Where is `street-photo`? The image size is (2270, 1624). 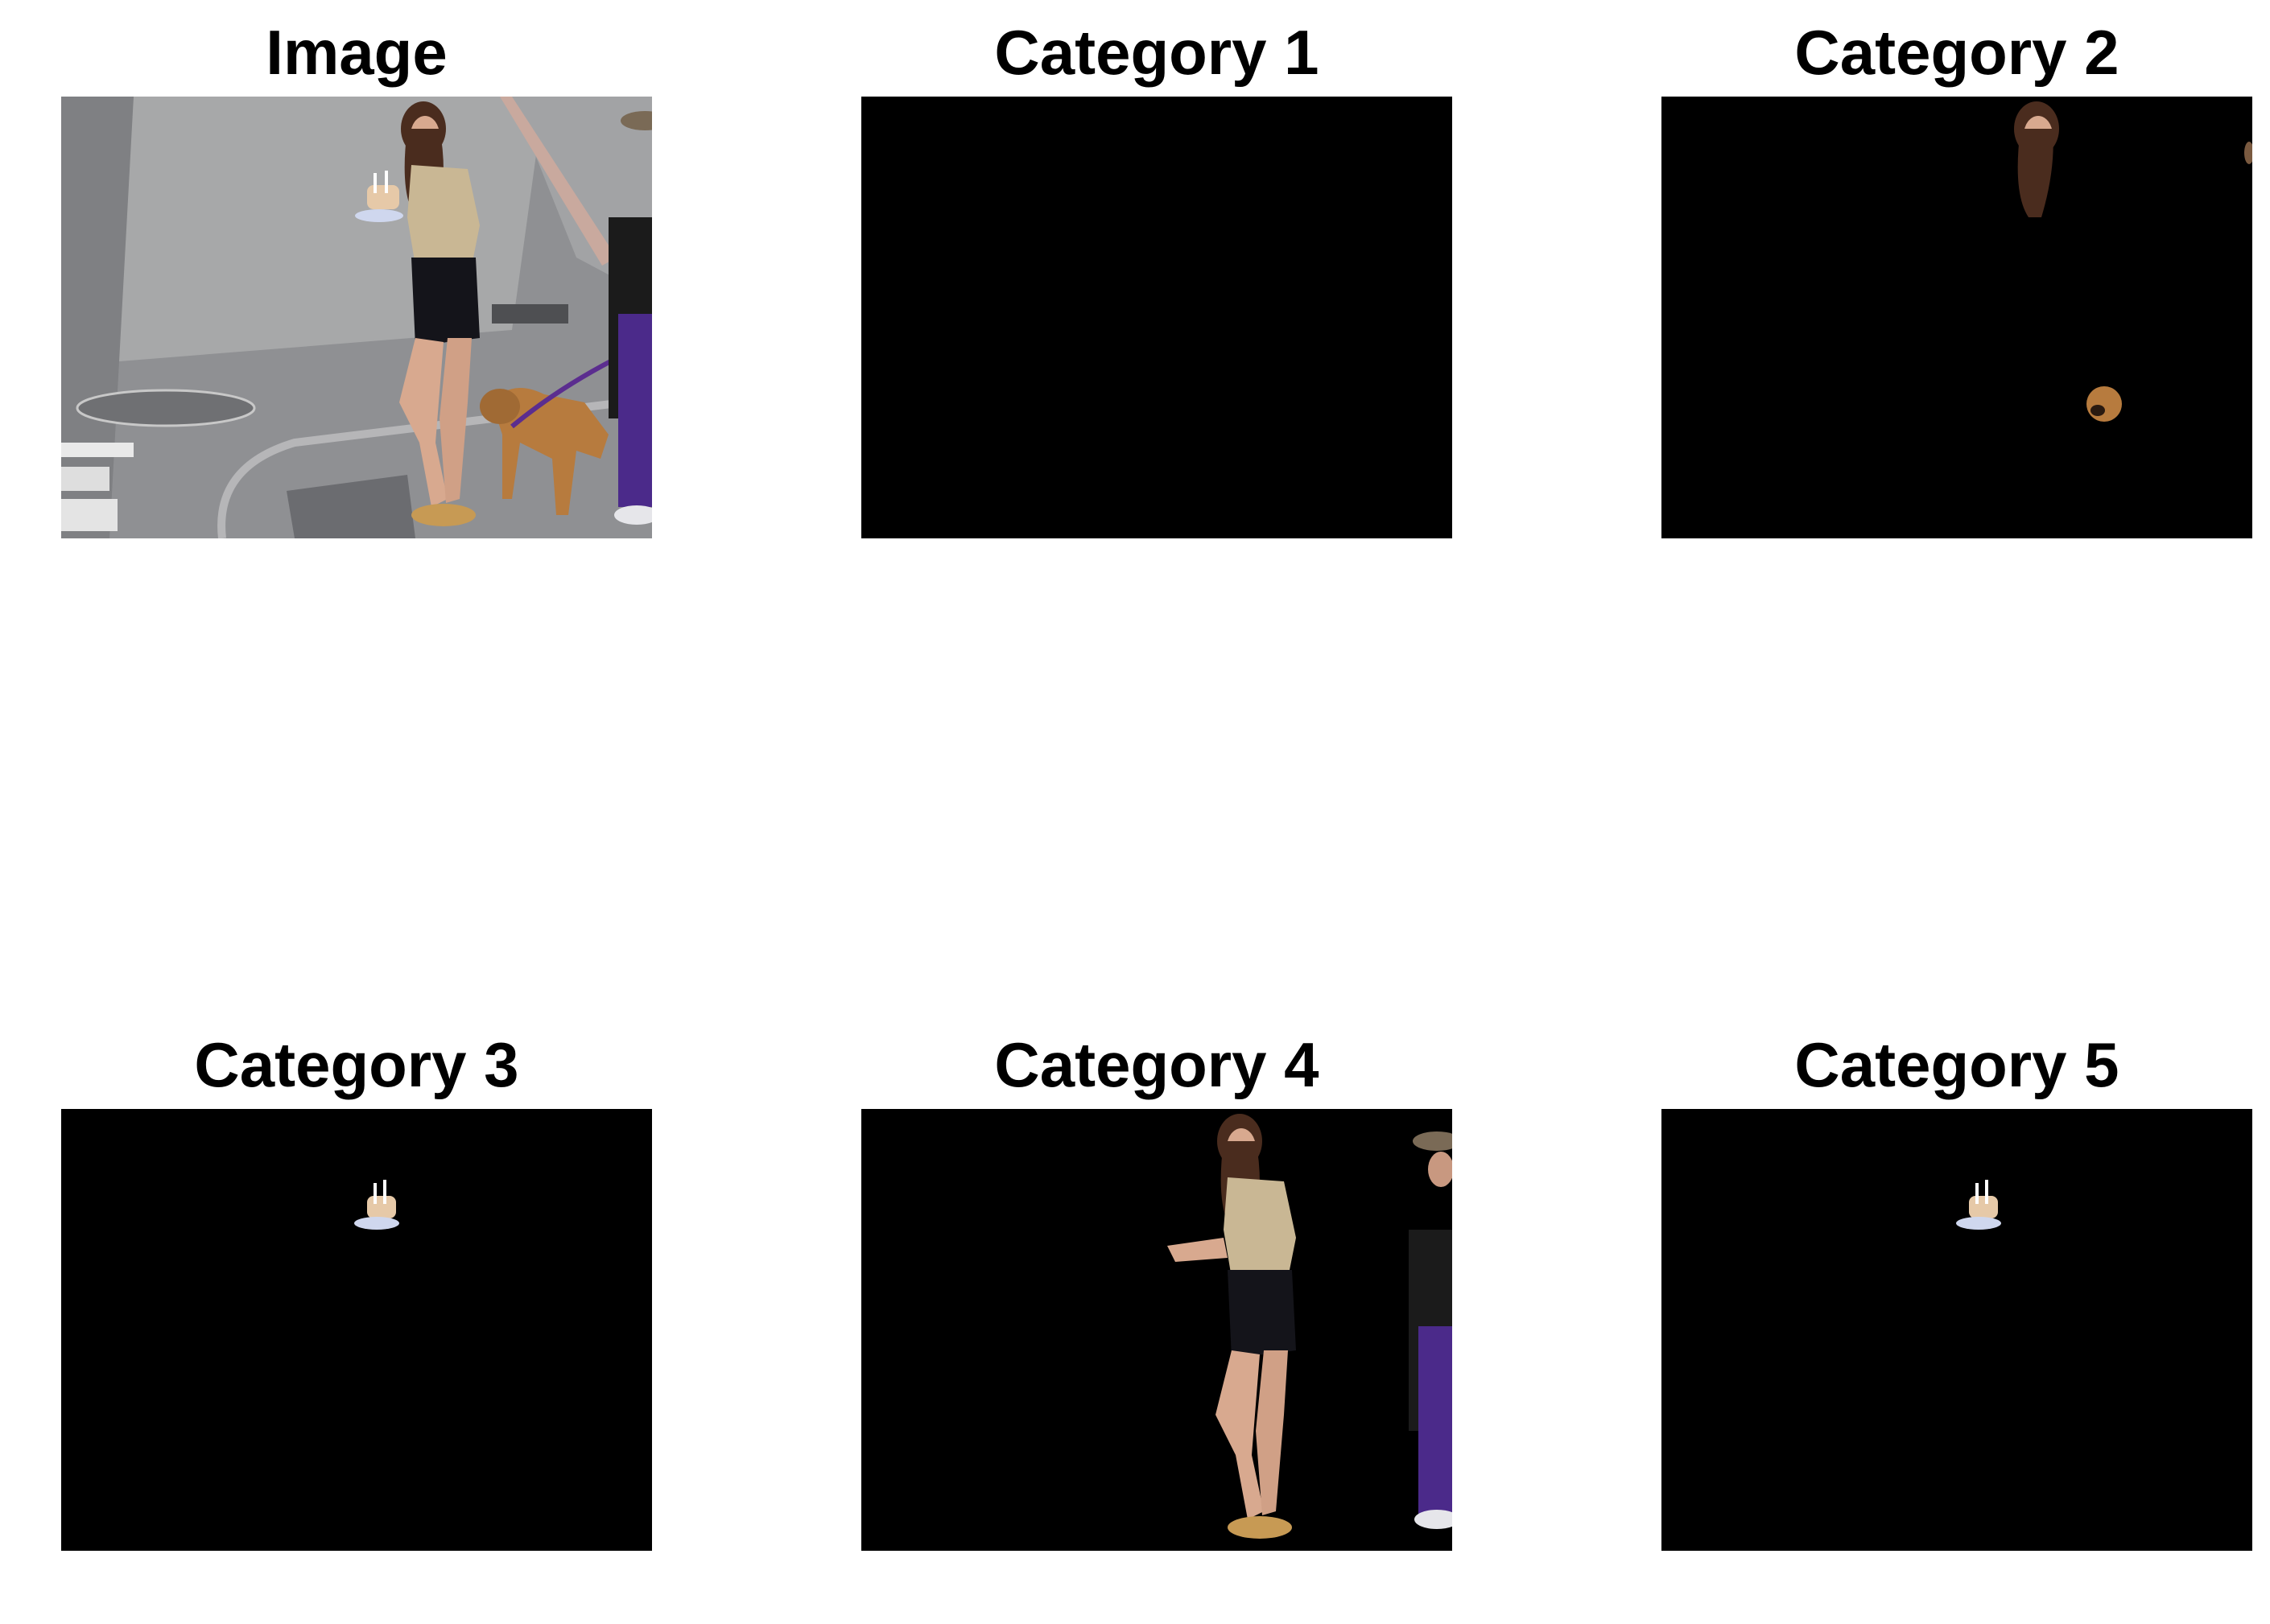
street-photo is located at coordinates (357, 317).